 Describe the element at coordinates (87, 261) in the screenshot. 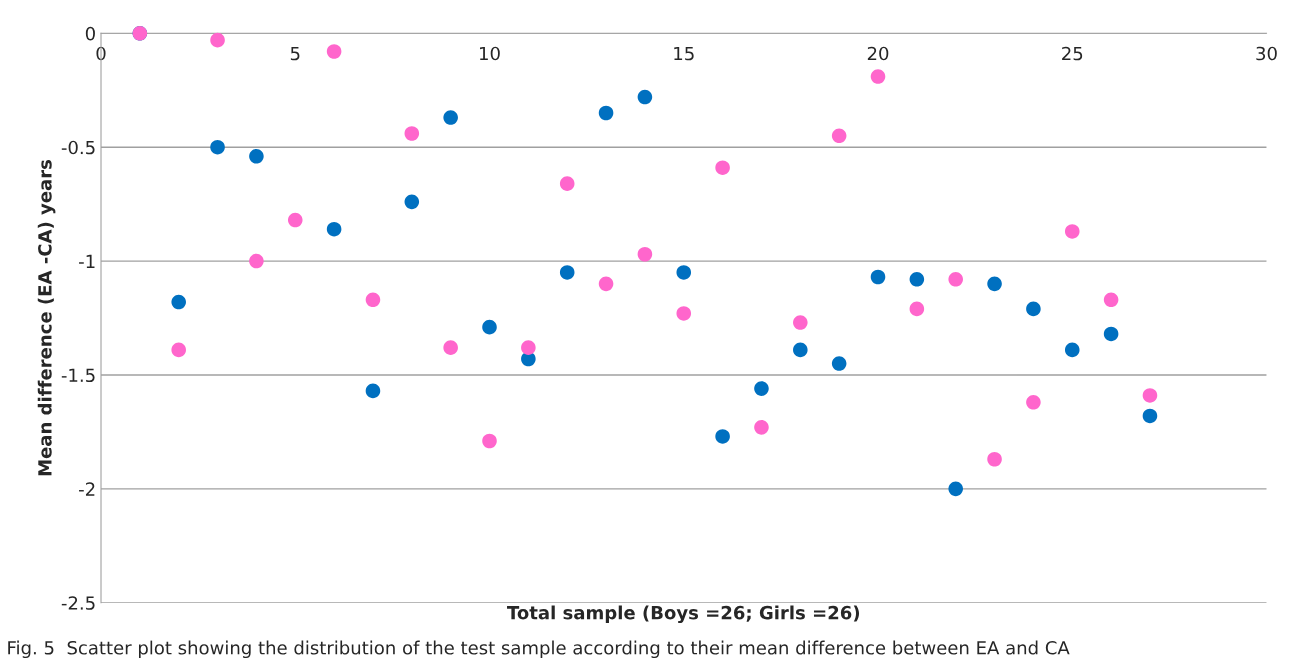

I see `y-tick-label: -1` at that location.